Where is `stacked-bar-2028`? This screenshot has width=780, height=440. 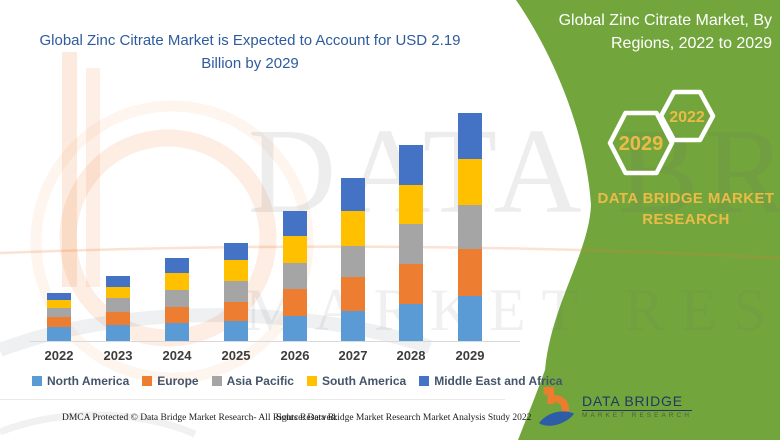
stacked-bar-2028 is located at coordinates (411, 243).